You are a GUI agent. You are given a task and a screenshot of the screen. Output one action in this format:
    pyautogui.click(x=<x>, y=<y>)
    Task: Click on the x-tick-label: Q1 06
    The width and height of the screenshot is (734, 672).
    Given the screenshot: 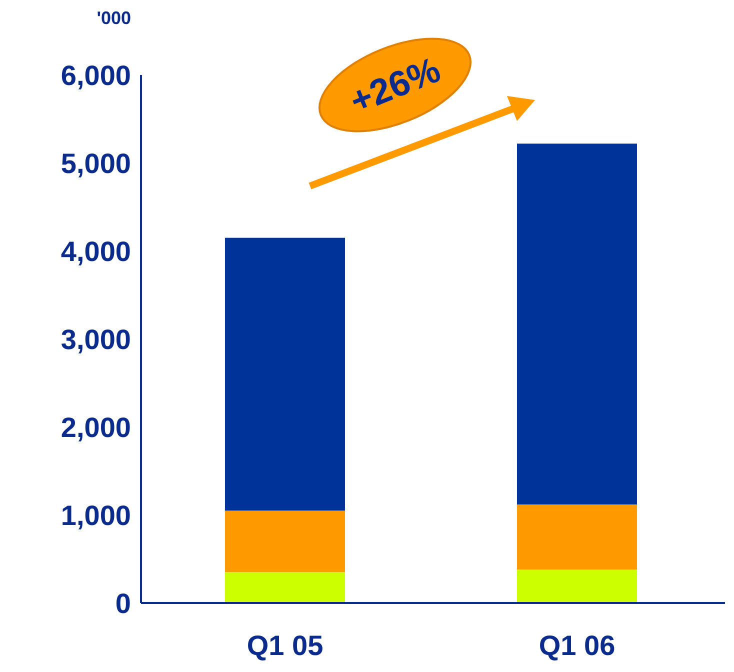 What is the action you would take?
    pyautogui.click(x=577, y=645)
    